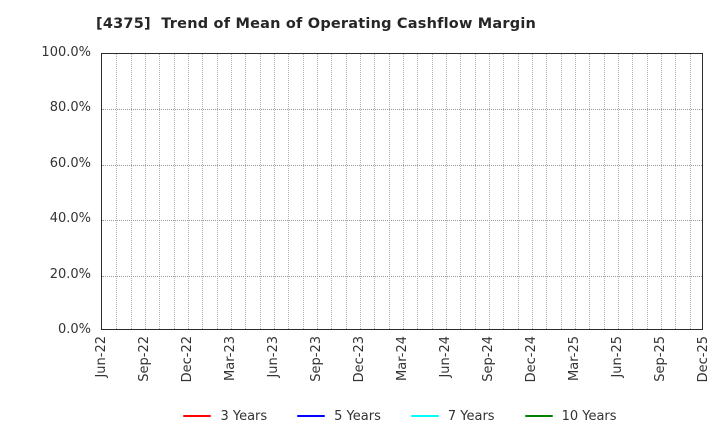 The width and height of the screenshot is (720, 440). What do you see at coordinates (101, 357) in the screenshot?
I see `x-tick-label: Jun-22` at bounding box center [101, 357].